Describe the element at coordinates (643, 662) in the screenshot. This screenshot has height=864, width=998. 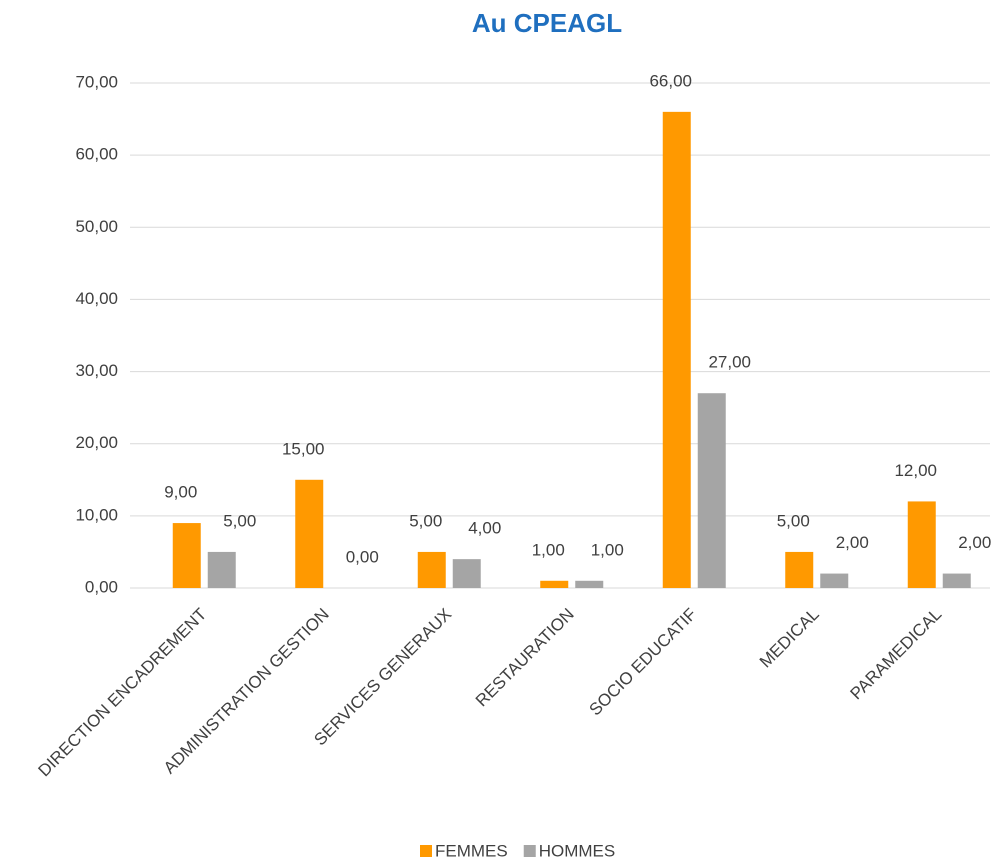
I see `x-tick-label: SOCIO EDUCATIF` at that location.